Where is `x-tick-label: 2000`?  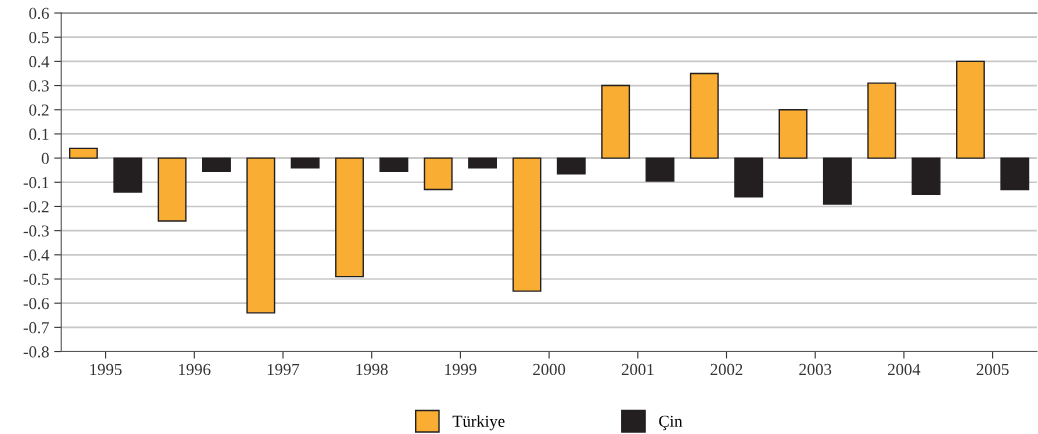 x-tick-label: 2000 is located at coordinates (549, 369).